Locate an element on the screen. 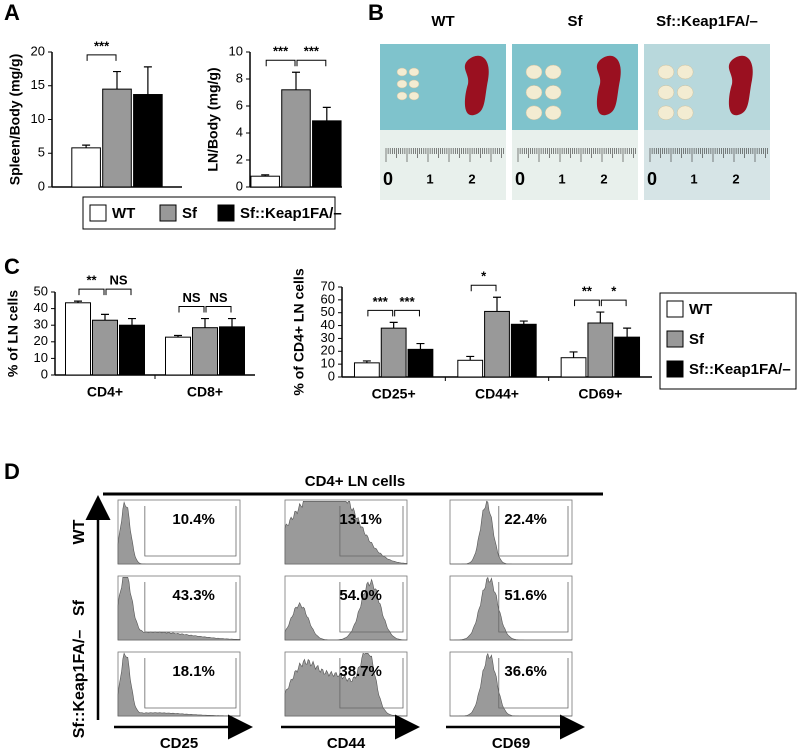 This screenshot has height=753, width=800. histogram-frame is located at coordinates (511, 684).